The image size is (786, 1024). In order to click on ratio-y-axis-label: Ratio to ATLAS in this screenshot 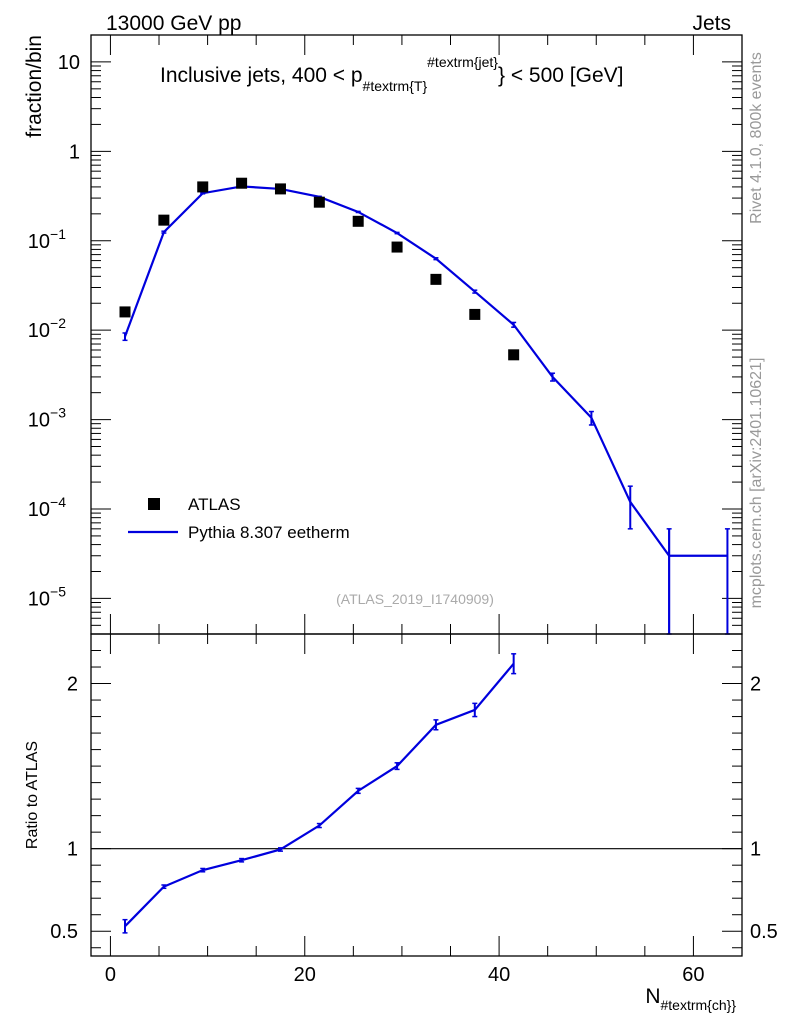, I will do `click(32, 795)`.